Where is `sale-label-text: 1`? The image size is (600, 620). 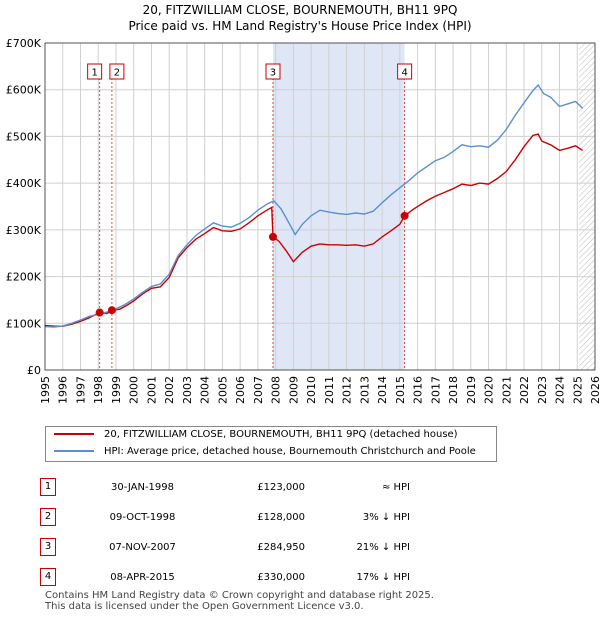
sale-label-text: 1 is located at coordinates (94, 73).